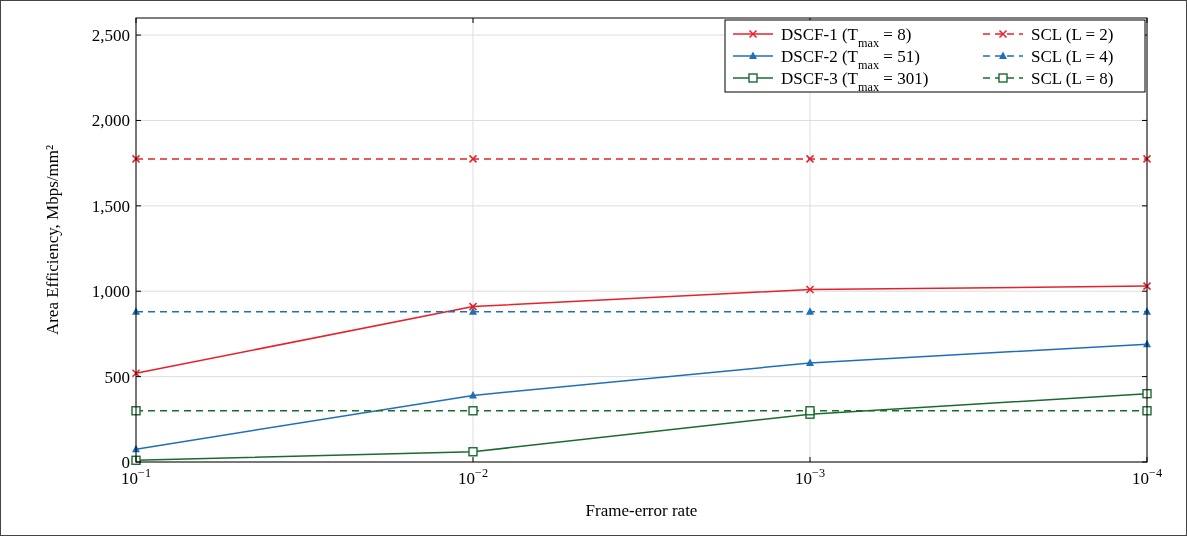  Describe the element at coordinates (473, 477) in the screenshot. I see `x-tick-label: 10$^{−2}$` at that location.